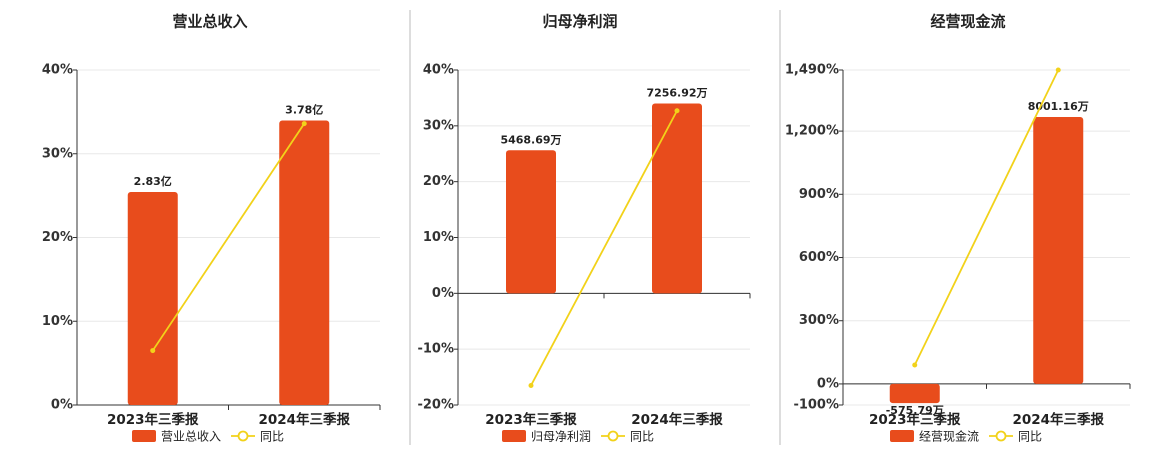 The image size is (1160, 450). I want to click on chart-title: 营业总收入, so click(209, 22).